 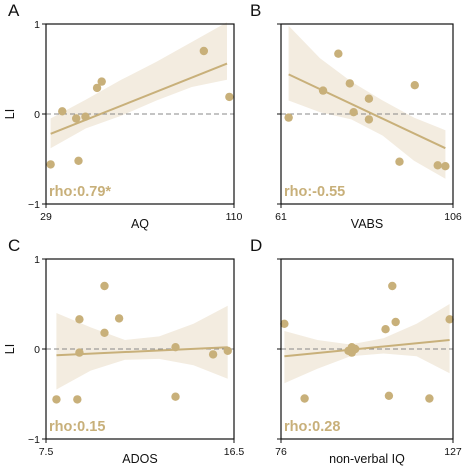 I want to click on x-axis-label: non-verbal IQ, so click(x=367, y=459).